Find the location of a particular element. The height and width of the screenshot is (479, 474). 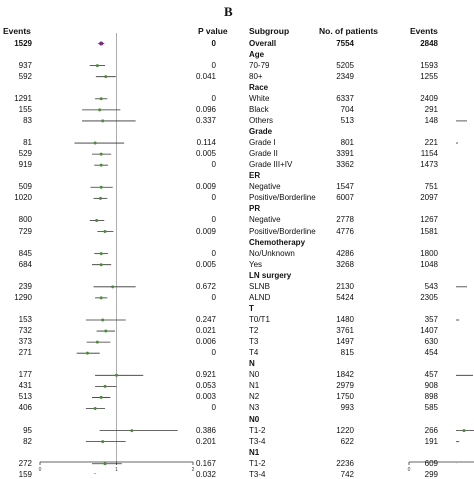

events-left-value: 1529 is located at coordinates (23, 43).